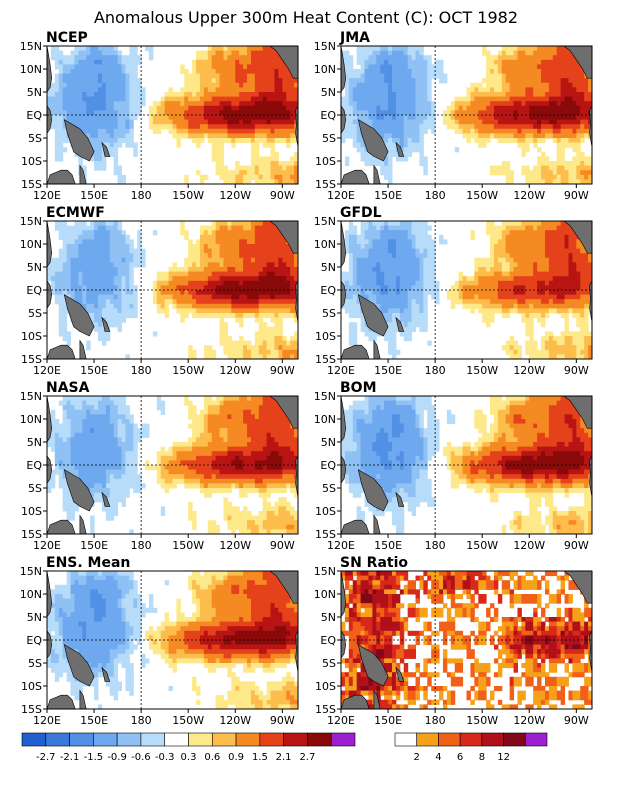  What do you see at coordinates (325, 161) in the screenshot?
I see `y-tick-label: 10S` at bounding box center [325, 161].